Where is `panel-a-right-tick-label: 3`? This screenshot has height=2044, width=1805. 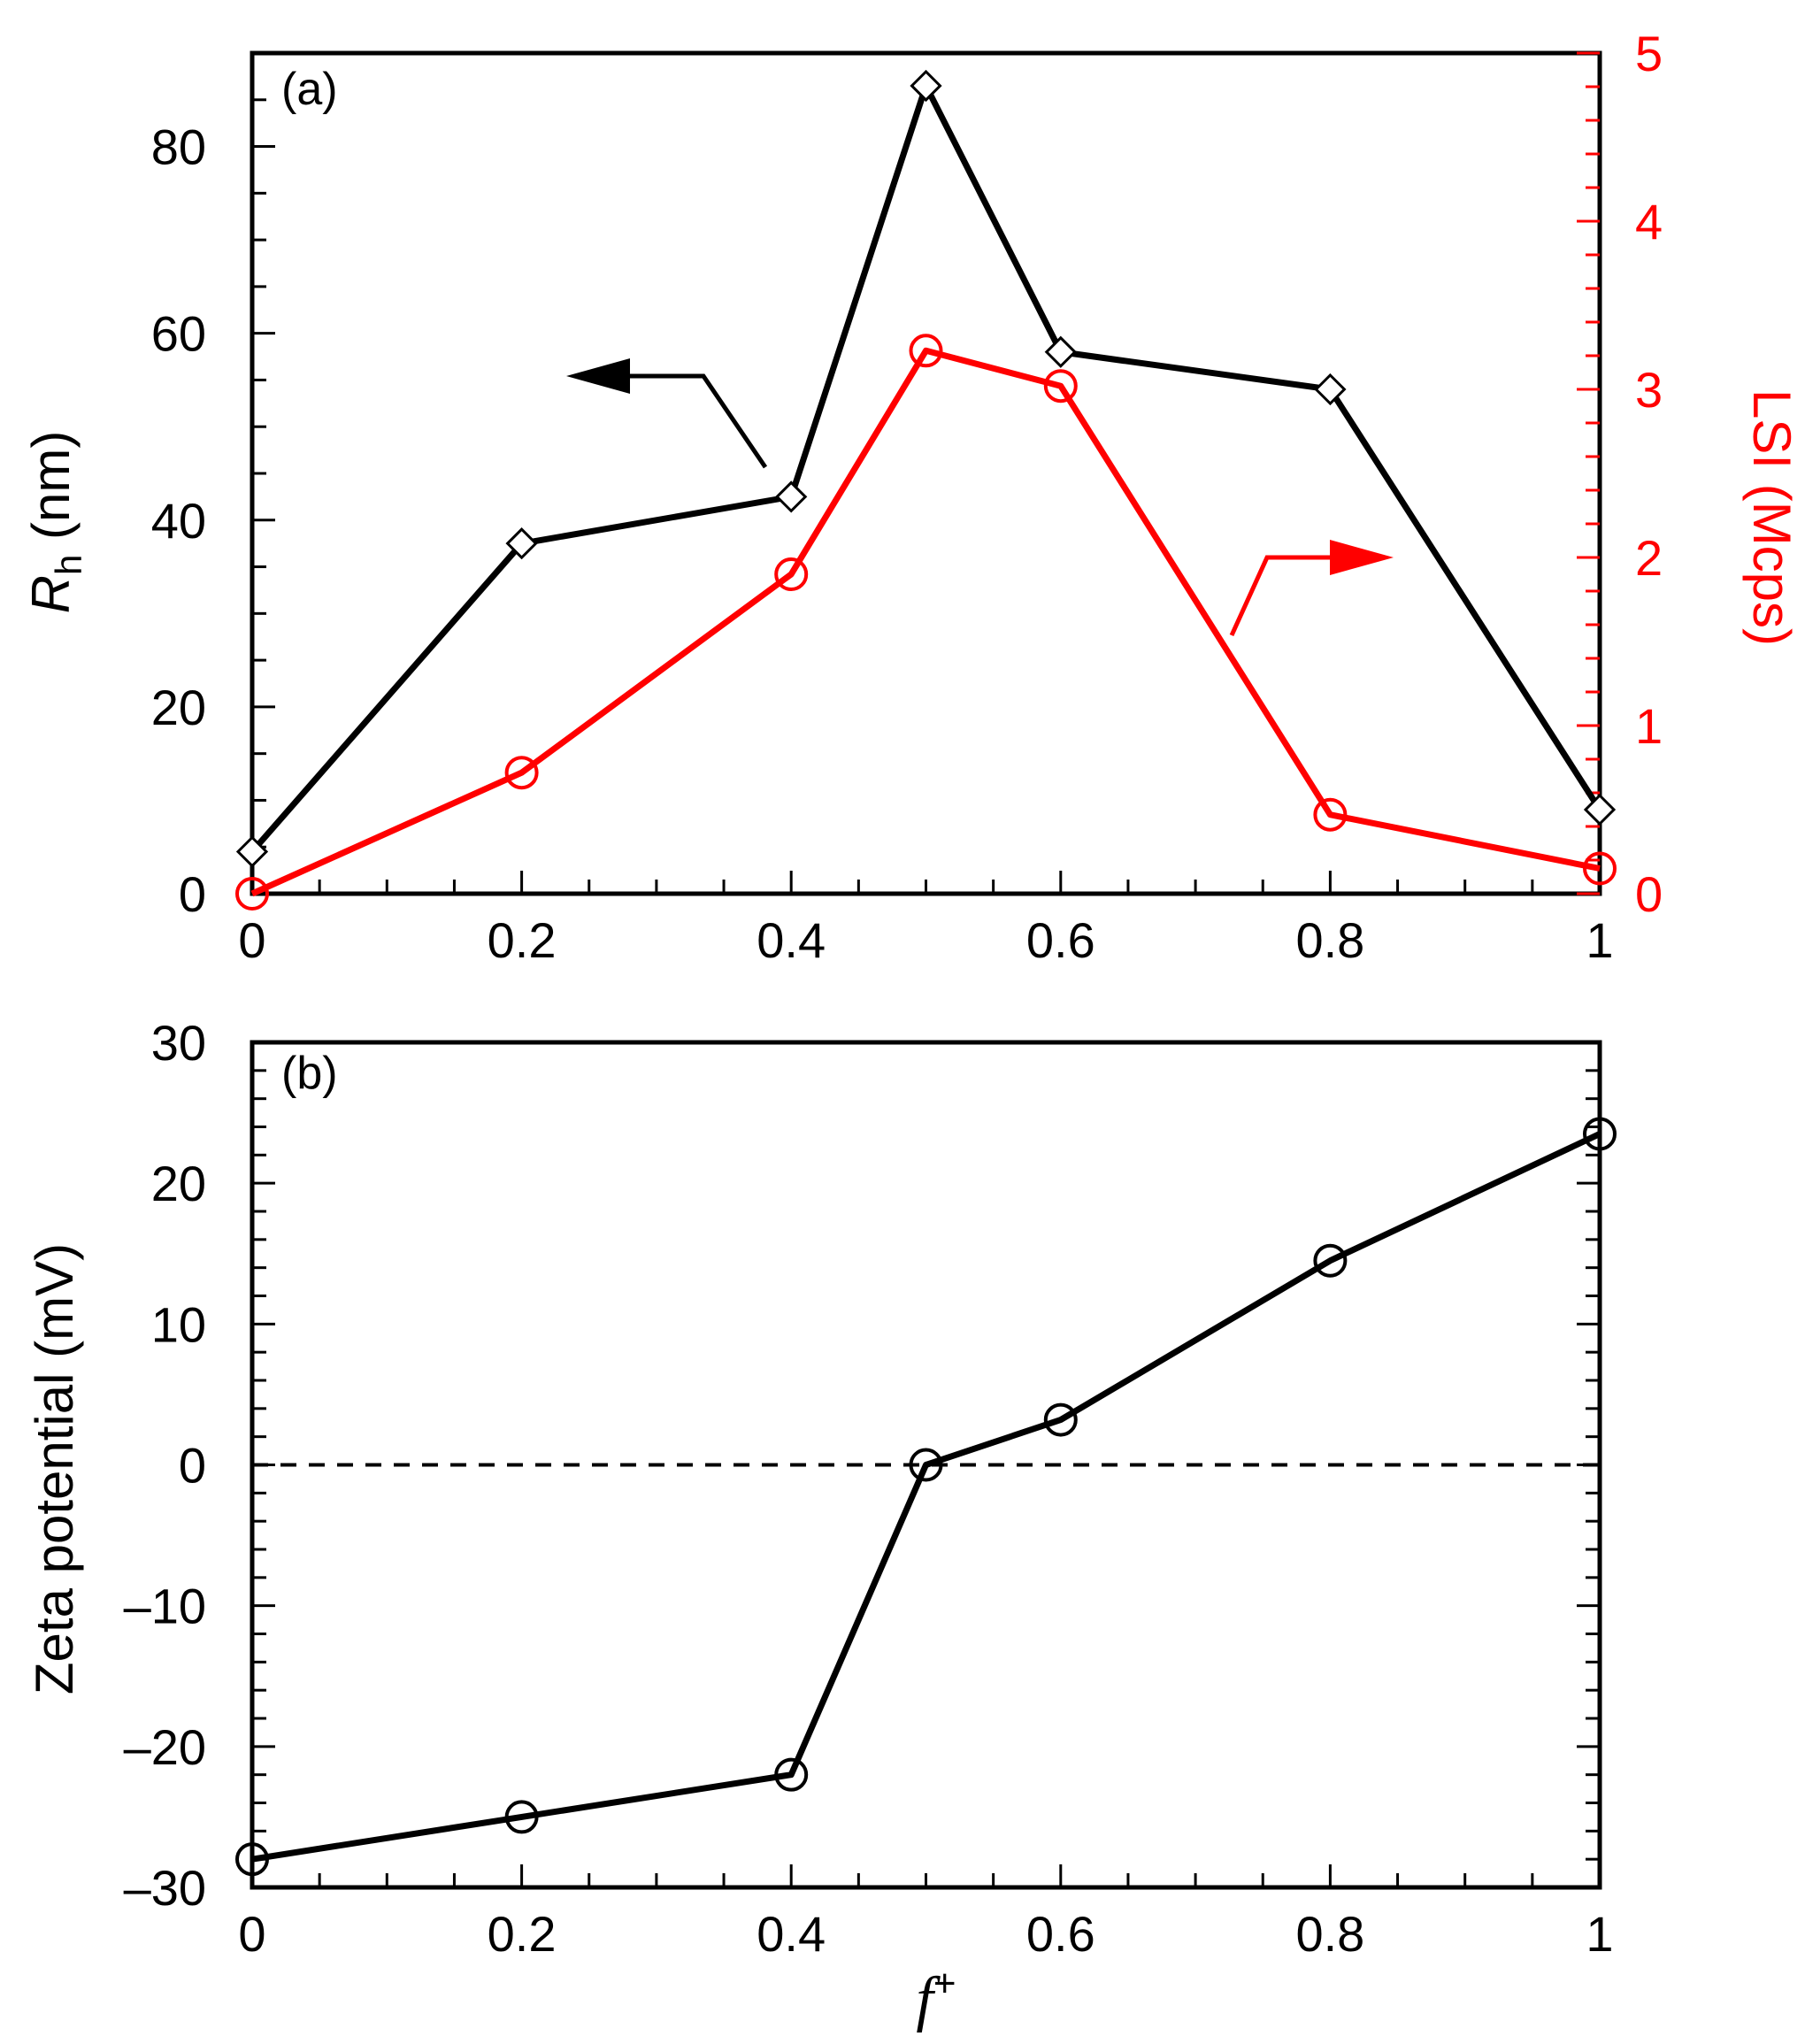 panel-a-right-tick-label: 3 is located at coordinates (1649, 390).